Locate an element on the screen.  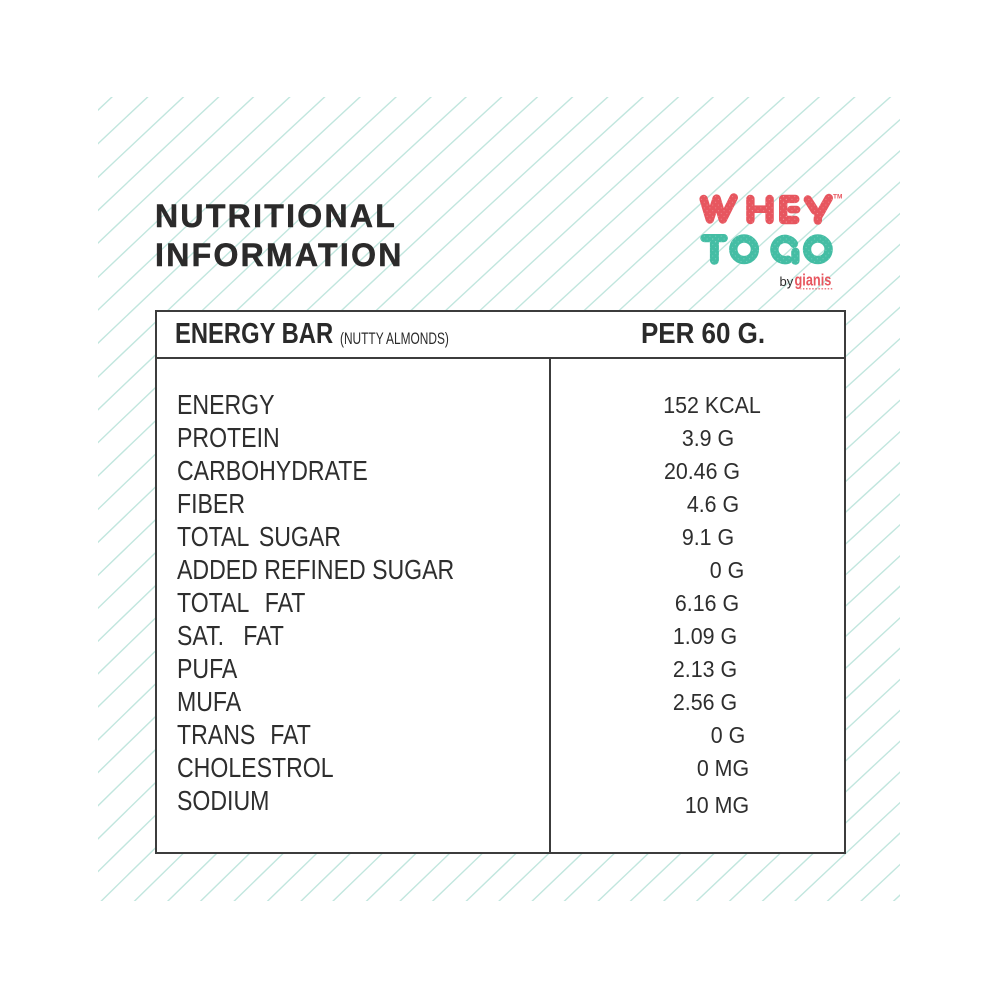
svg-text: by is located at coordinates (787, 281).